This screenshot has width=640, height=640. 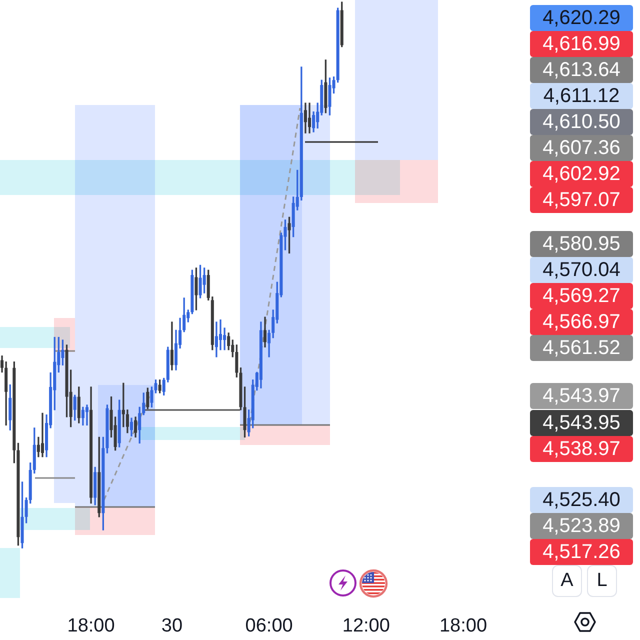 I want to click on text: 4,616.99, so click(x=581, y=44).